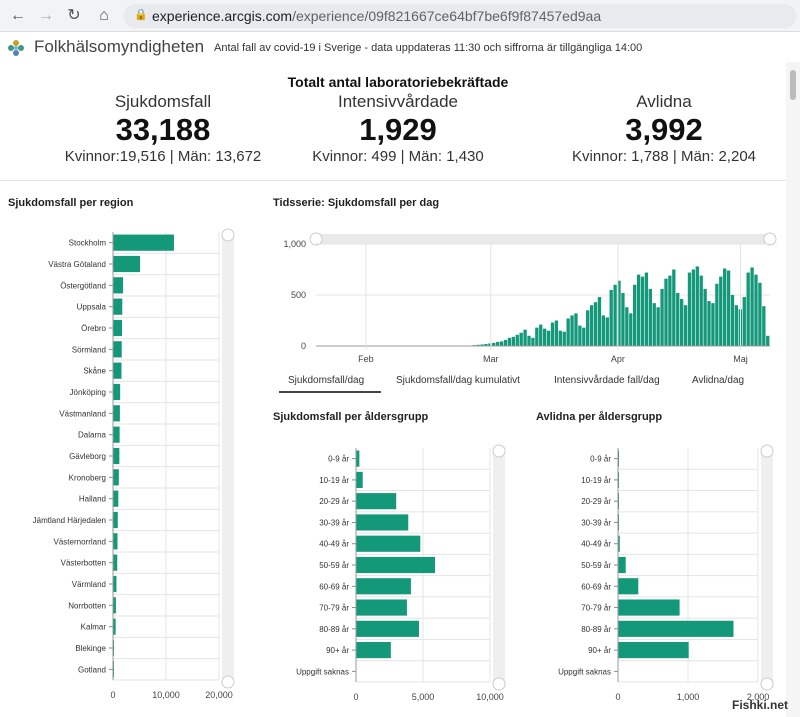 This screenshot has width=800, height=717. Describe the element at coordinates (543, 239) in the screenshot. I see `range-slider-track` at that location.